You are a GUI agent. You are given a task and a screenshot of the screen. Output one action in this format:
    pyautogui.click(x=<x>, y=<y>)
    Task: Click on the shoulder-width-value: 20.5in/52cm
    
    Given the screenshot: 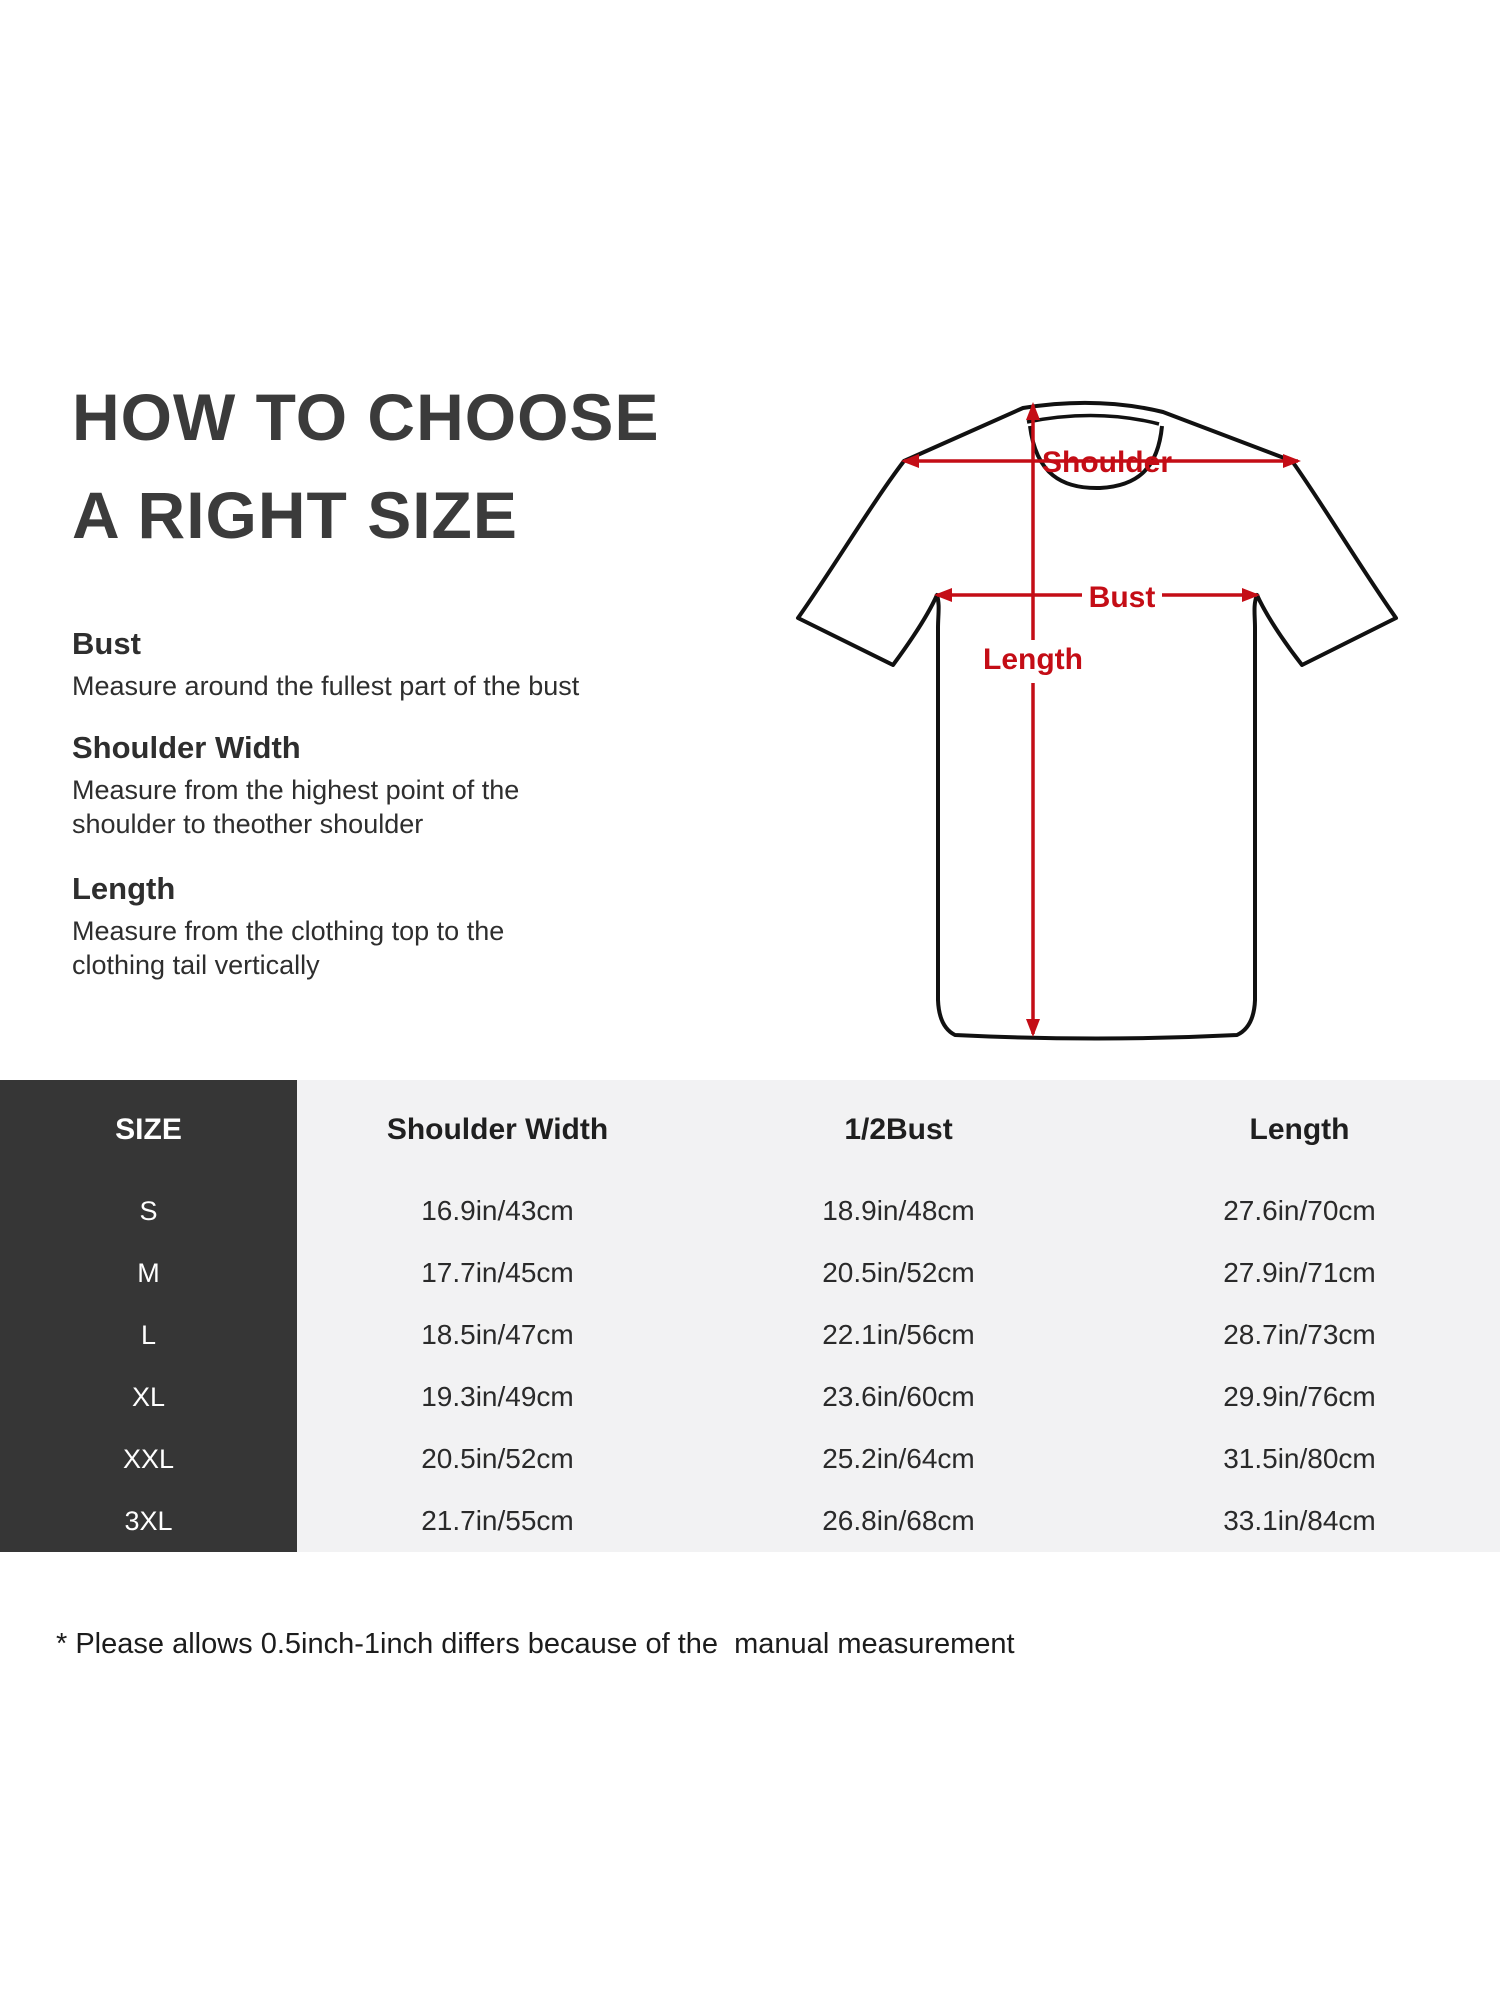 What is the action you would take?
    pyautogui.click(x=497, y=1458)
    